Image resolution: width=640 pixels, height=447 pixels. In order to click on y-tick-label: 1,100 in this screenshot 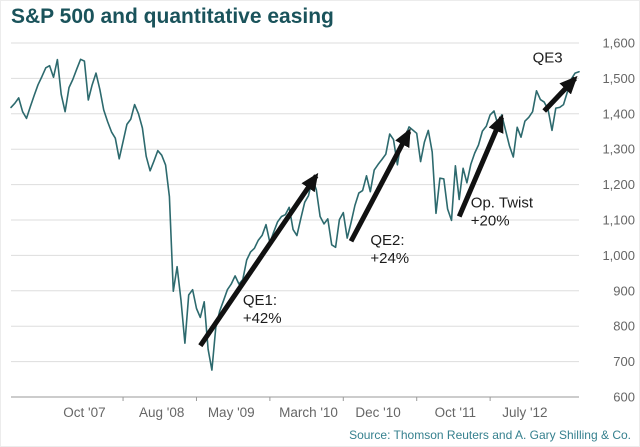, I will do `click(618, 220)`.